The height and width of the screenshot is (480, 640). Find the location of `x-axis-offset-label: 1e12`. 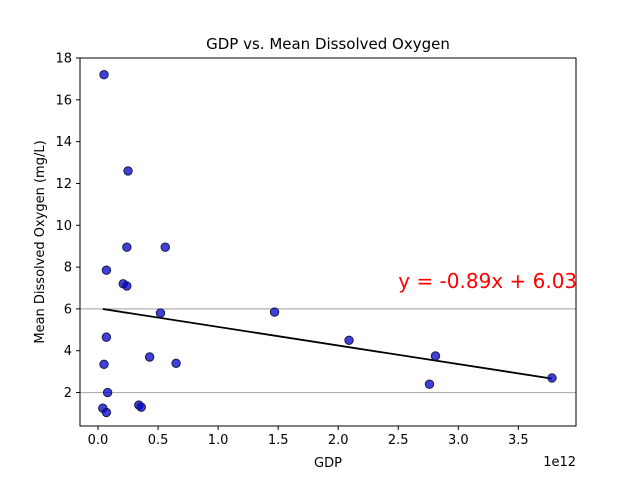

x-axis-offset-label: 1e12 is located at coordinates (559, 462).